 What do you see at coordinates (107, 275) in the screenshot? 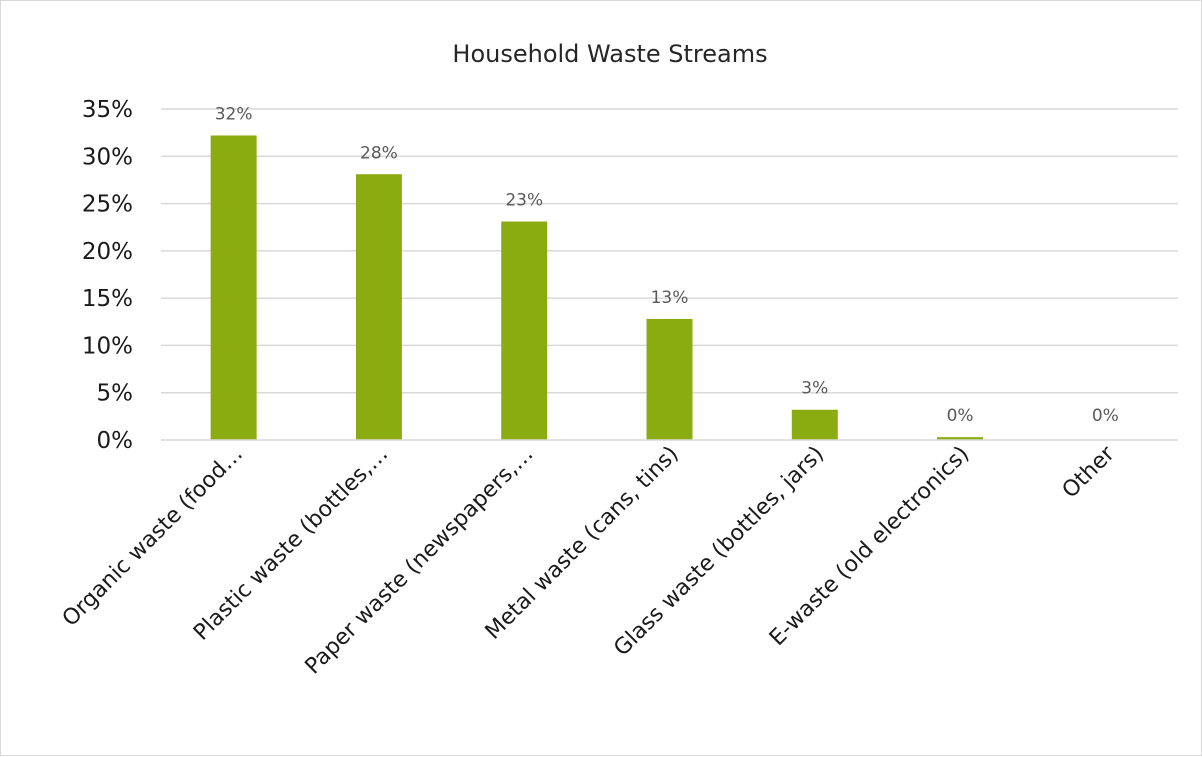
I see `y-axis-tick-labels: 0% 5% 10% 15% 20% 25% 30% 35%` at bounding box center [107, 275].